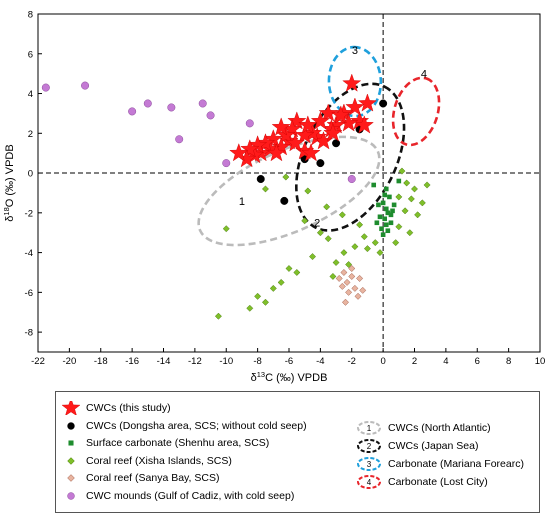 The width and height of the screenshot is (550, 521). I want to click on y-tick-label: 4, so click(30, 94).